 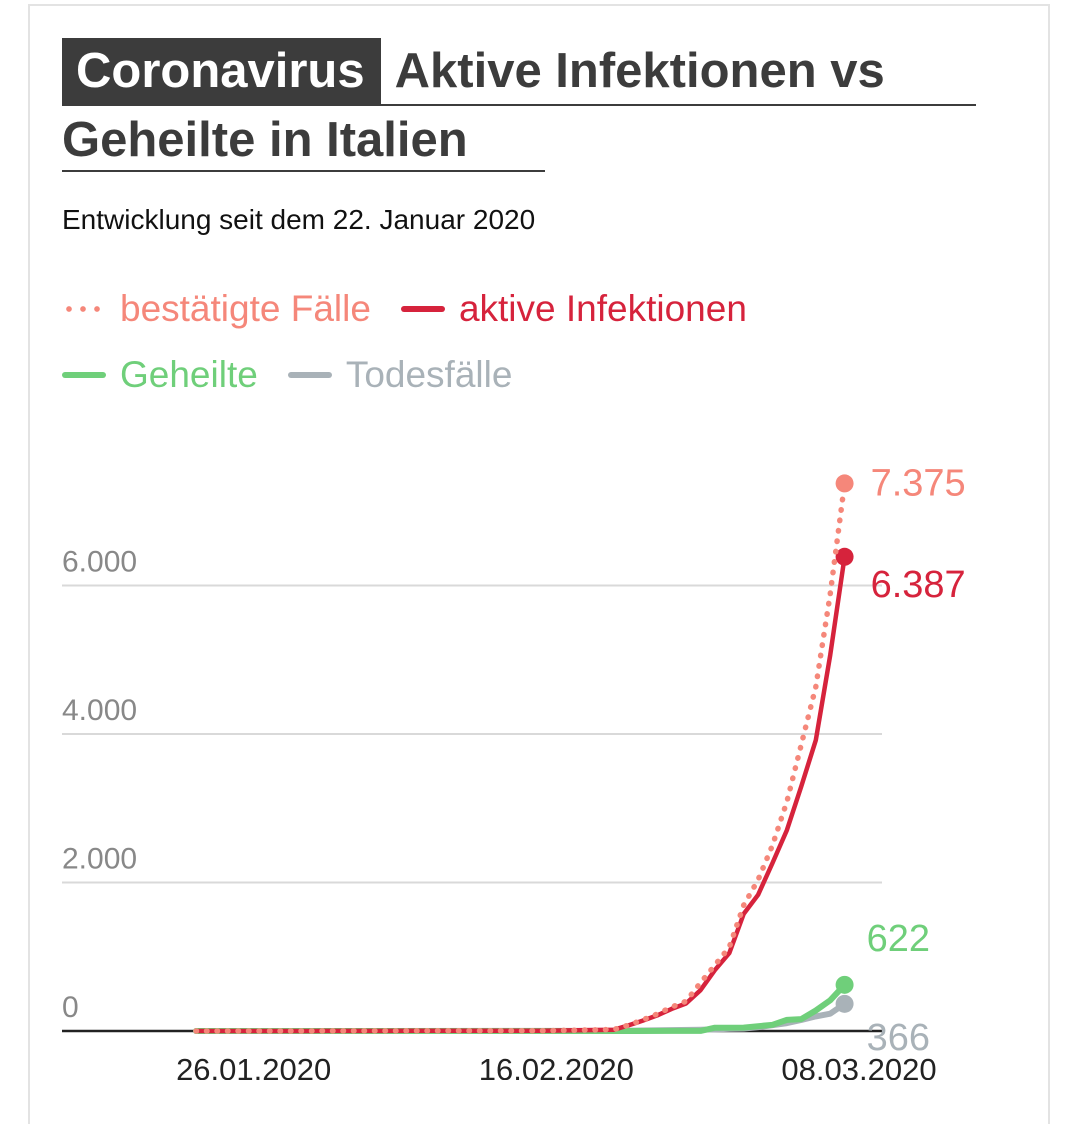 What do you see at coordinates (99, 859) in the screenshot?
I see `y-tick-label: 2.000` at bounding box center [99, 859].